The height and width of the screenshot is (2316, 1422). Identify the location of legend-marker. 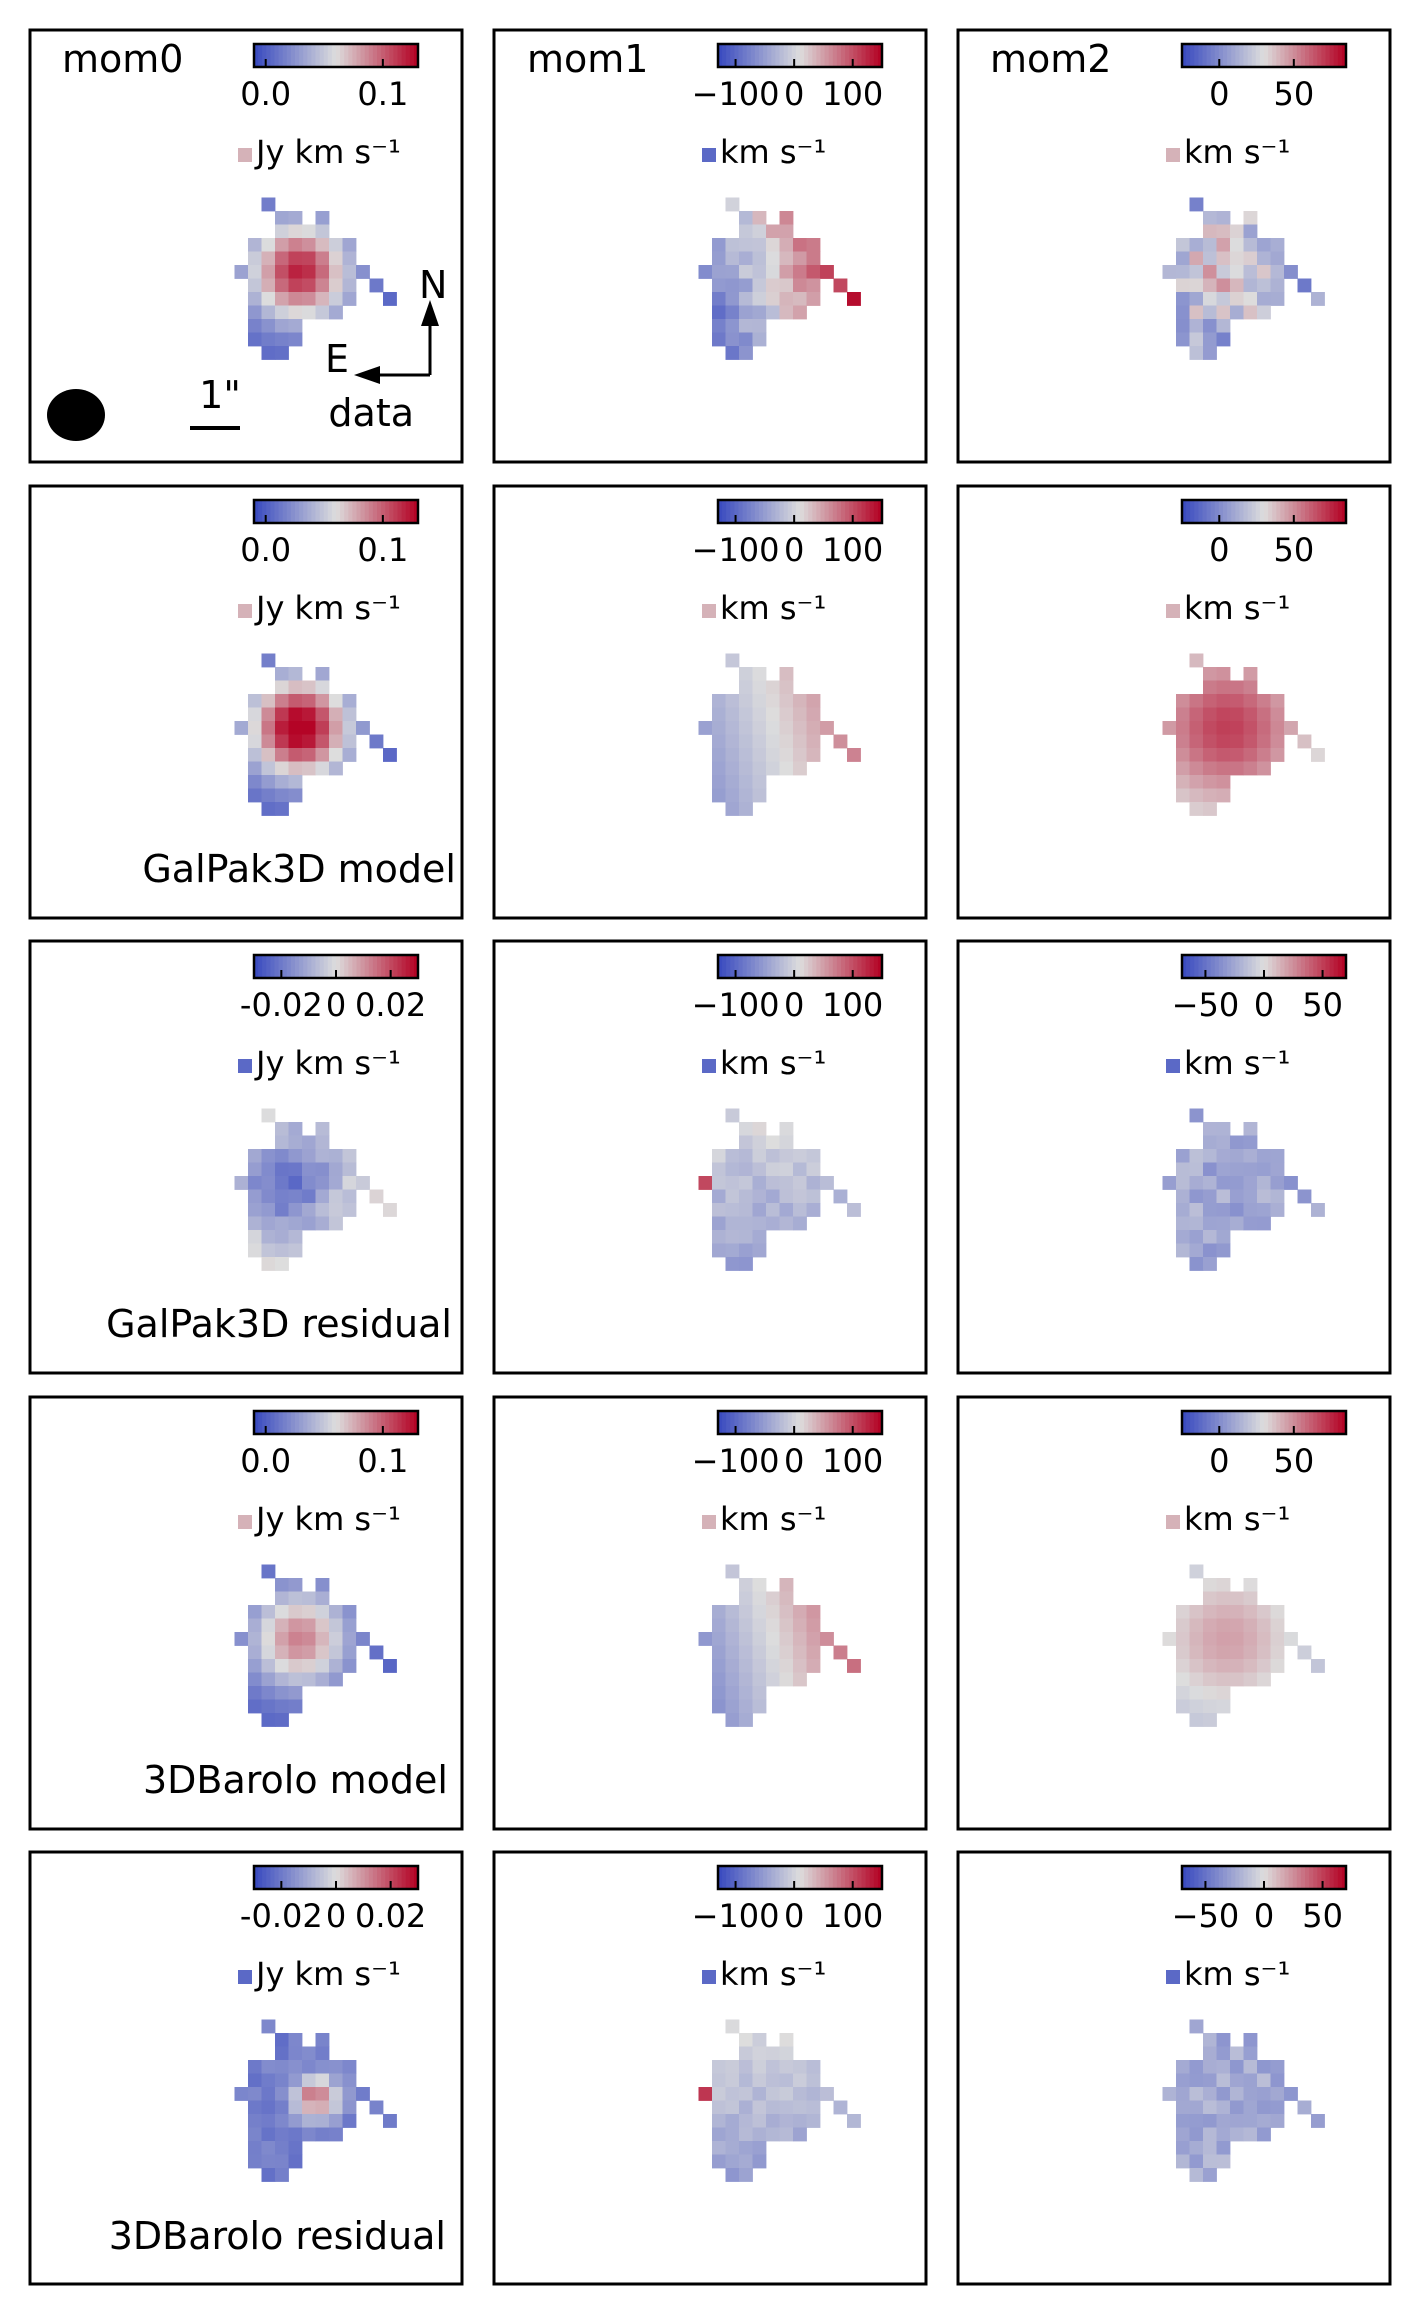
(1173, 1522).